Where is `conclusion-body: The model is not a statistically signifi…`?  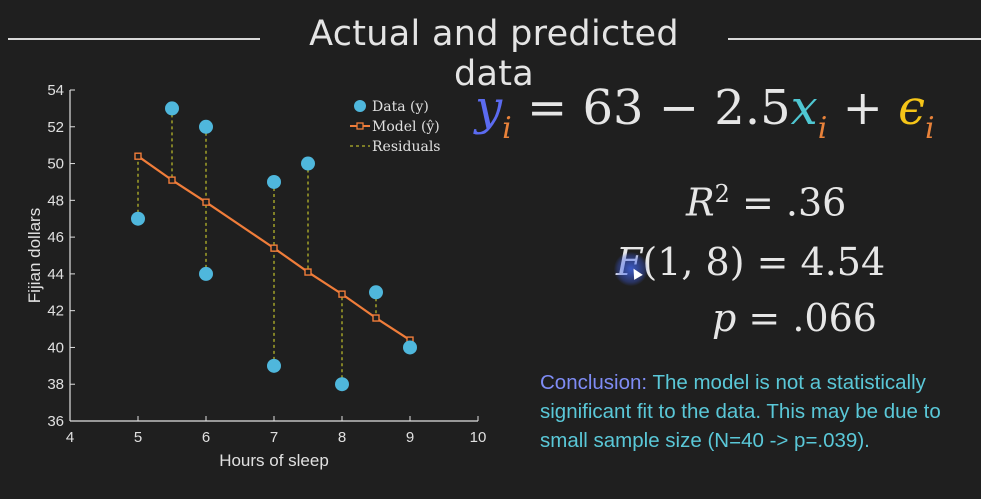 conclusion-body: The model is not a statistically signifi… is located at coordinates (740, 411).